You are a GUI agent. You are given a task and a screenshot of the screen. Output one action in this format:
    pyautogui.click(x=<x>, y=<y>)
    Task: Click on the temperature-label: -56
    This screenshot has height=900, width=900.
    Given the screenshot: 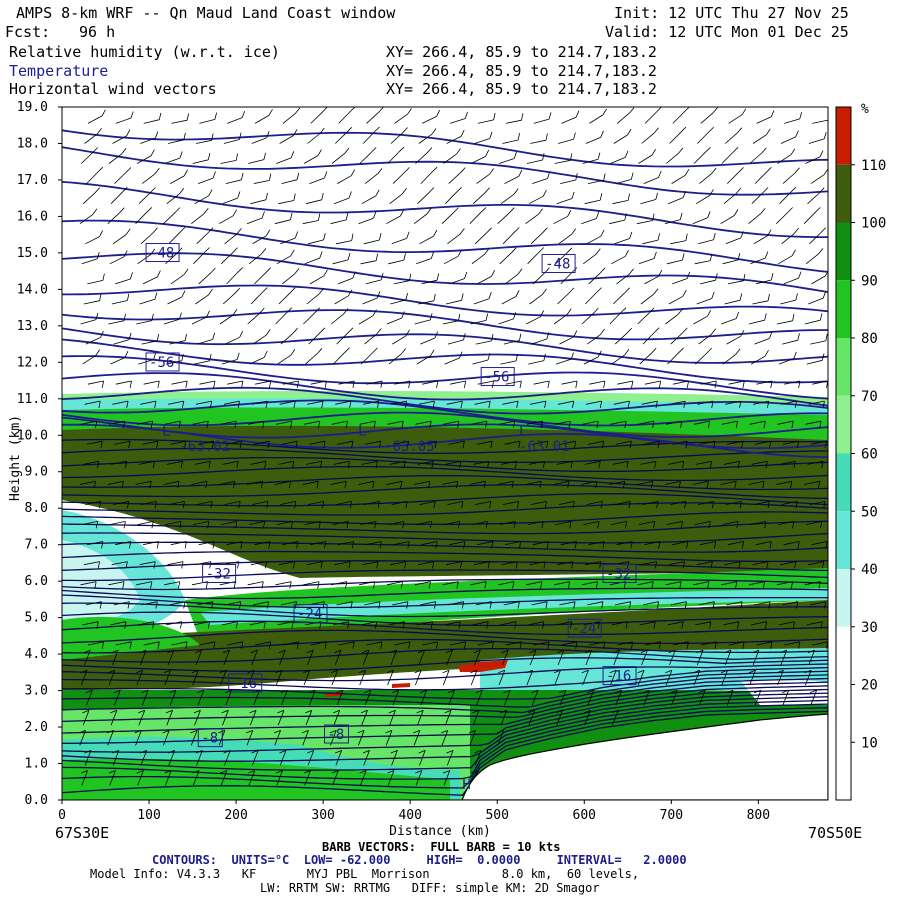 What is the action you would take?
    pyautogui.click(x=162, y=362)
    